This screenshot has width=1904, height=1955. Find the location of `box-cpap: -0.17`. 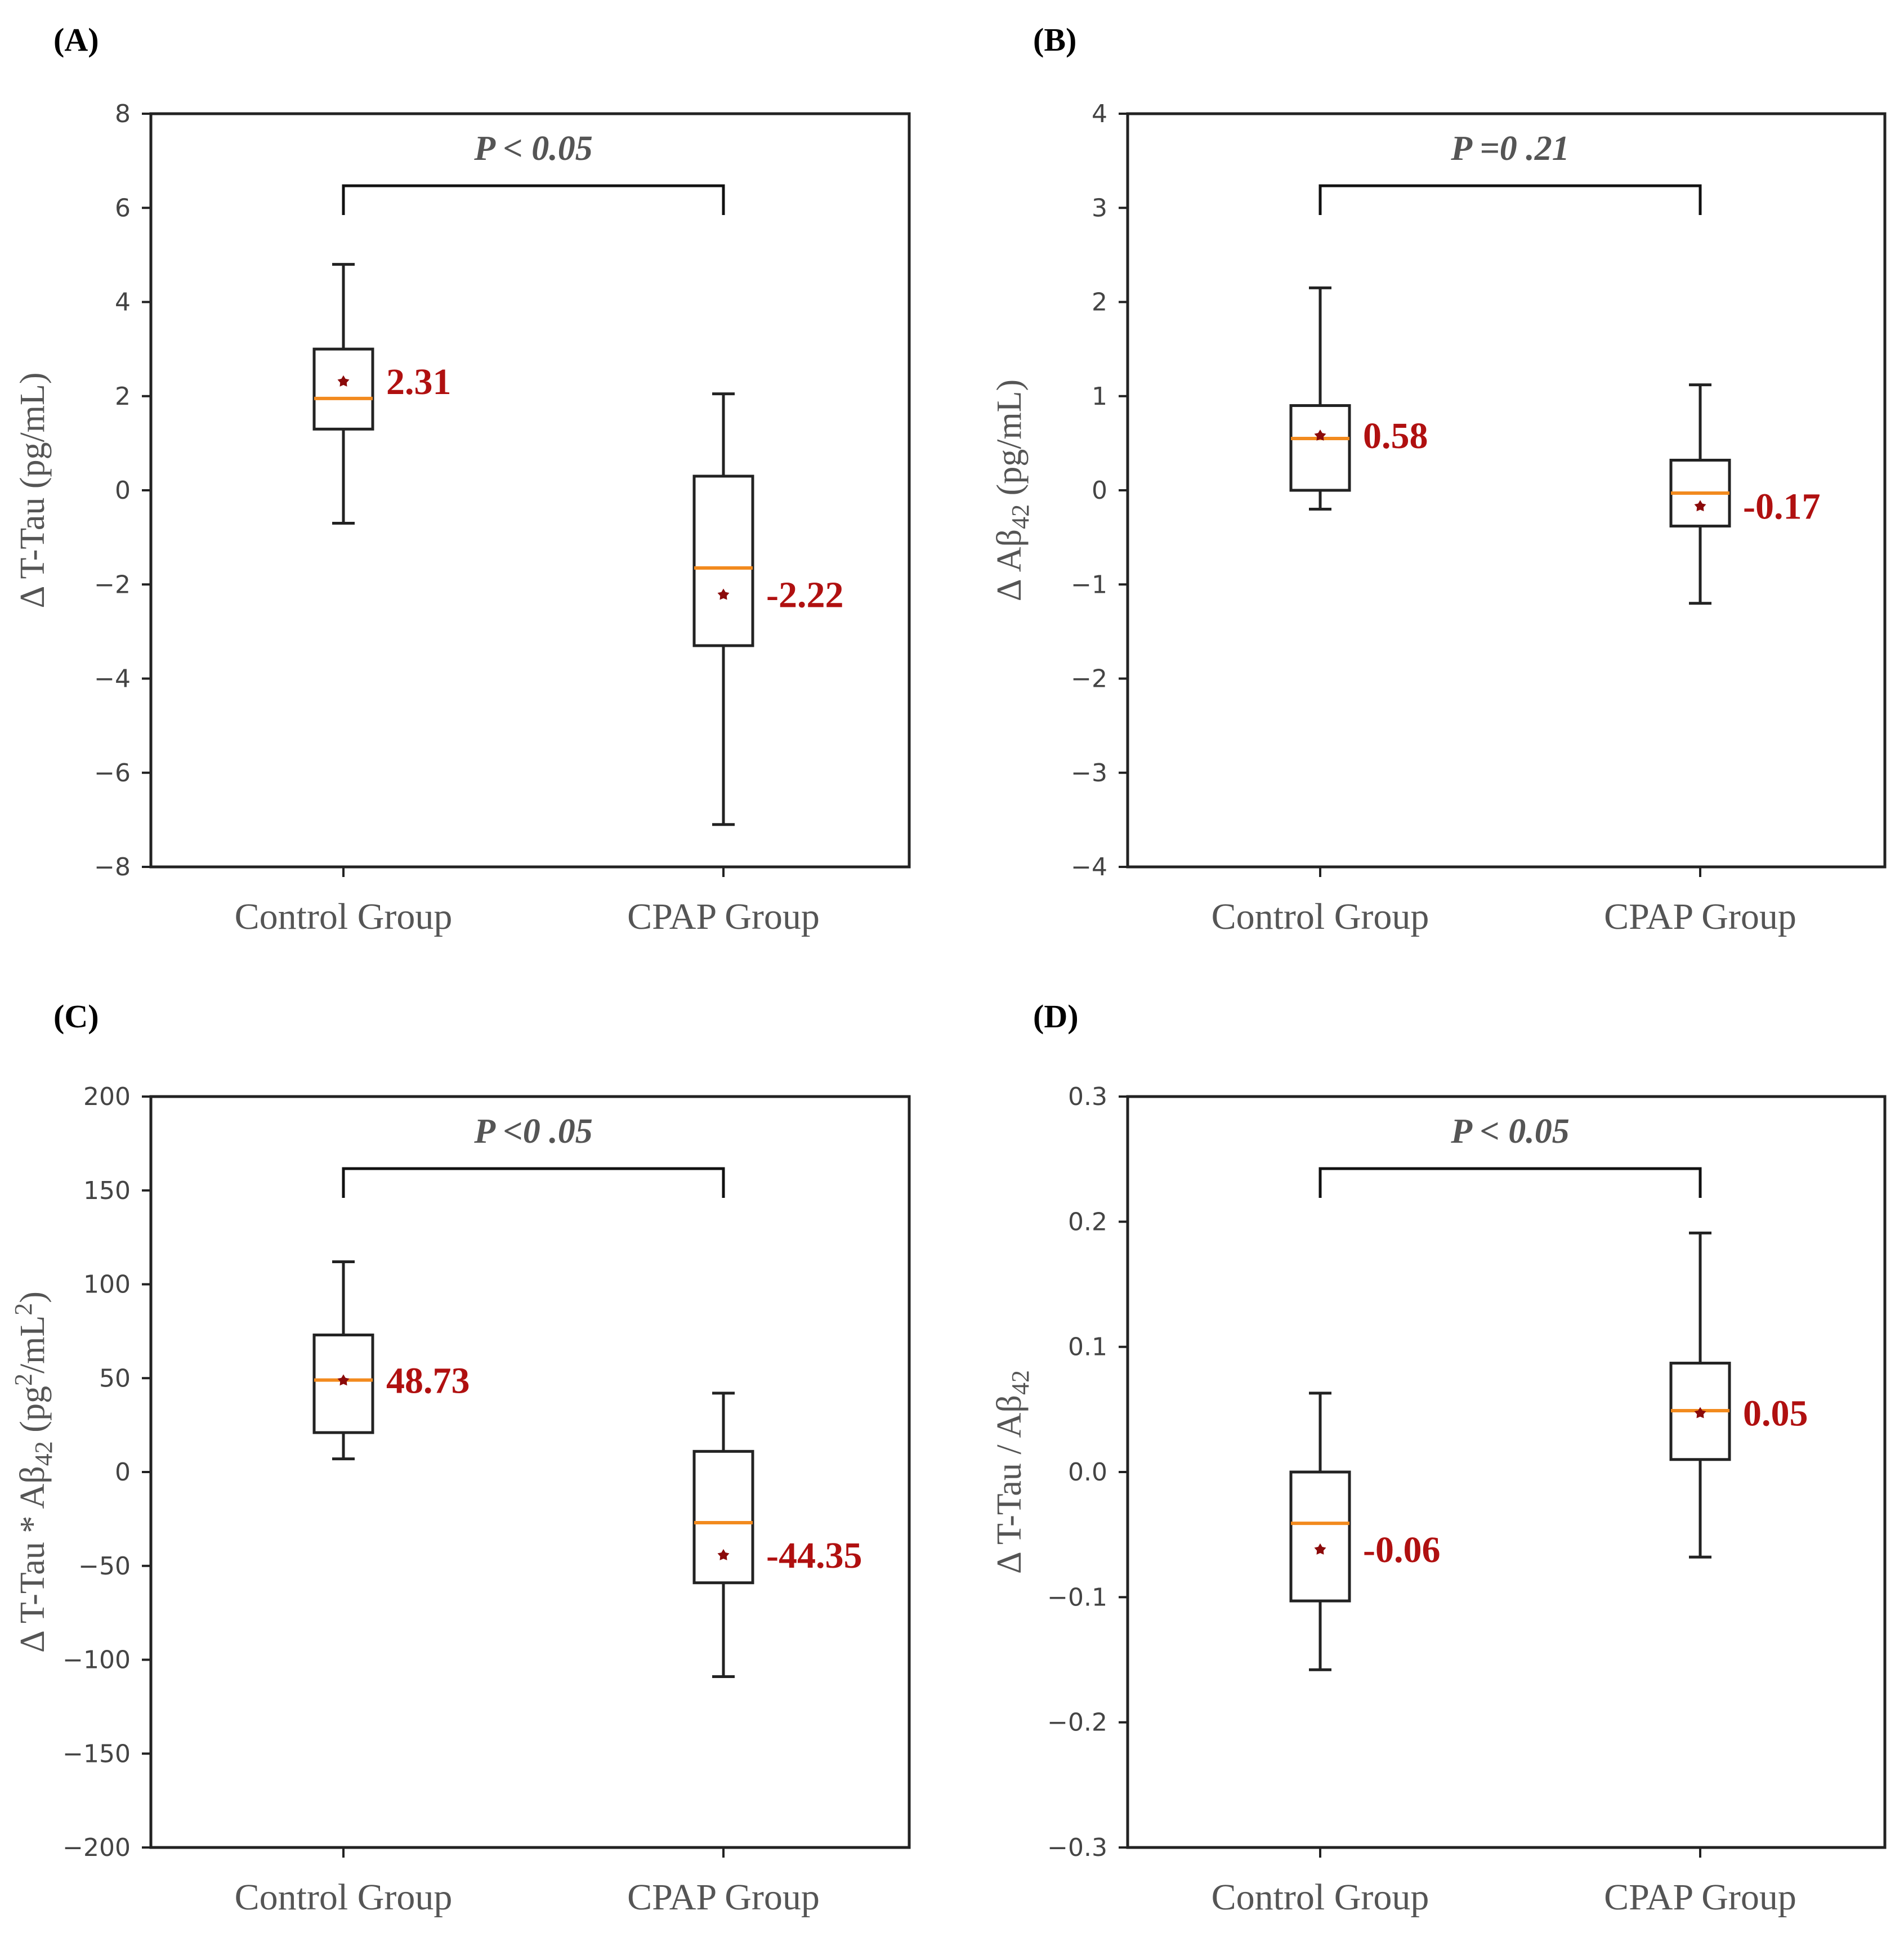

box-cpap: -0.17 is located at coordinates (1744, 494).